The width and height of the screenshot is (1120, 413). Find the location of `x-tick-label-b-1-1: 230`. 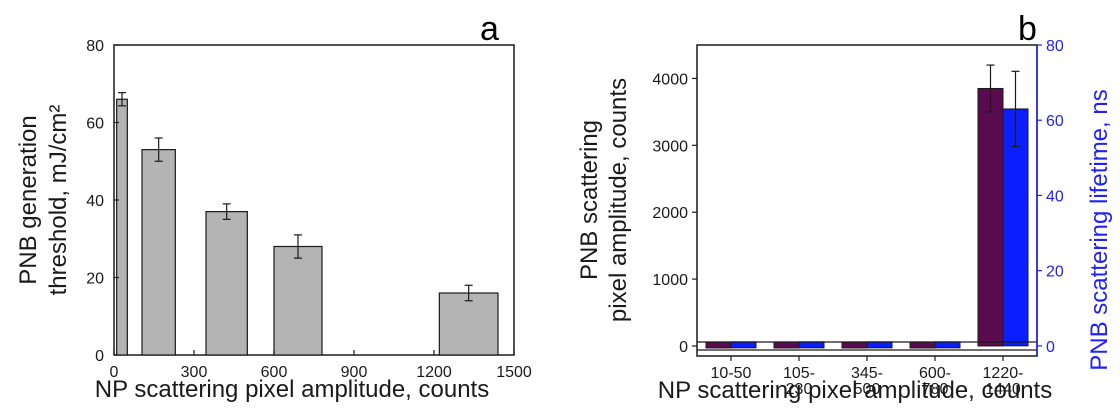

x-tick-label-b-1-1: 230 is located at coordinates (799, 389).